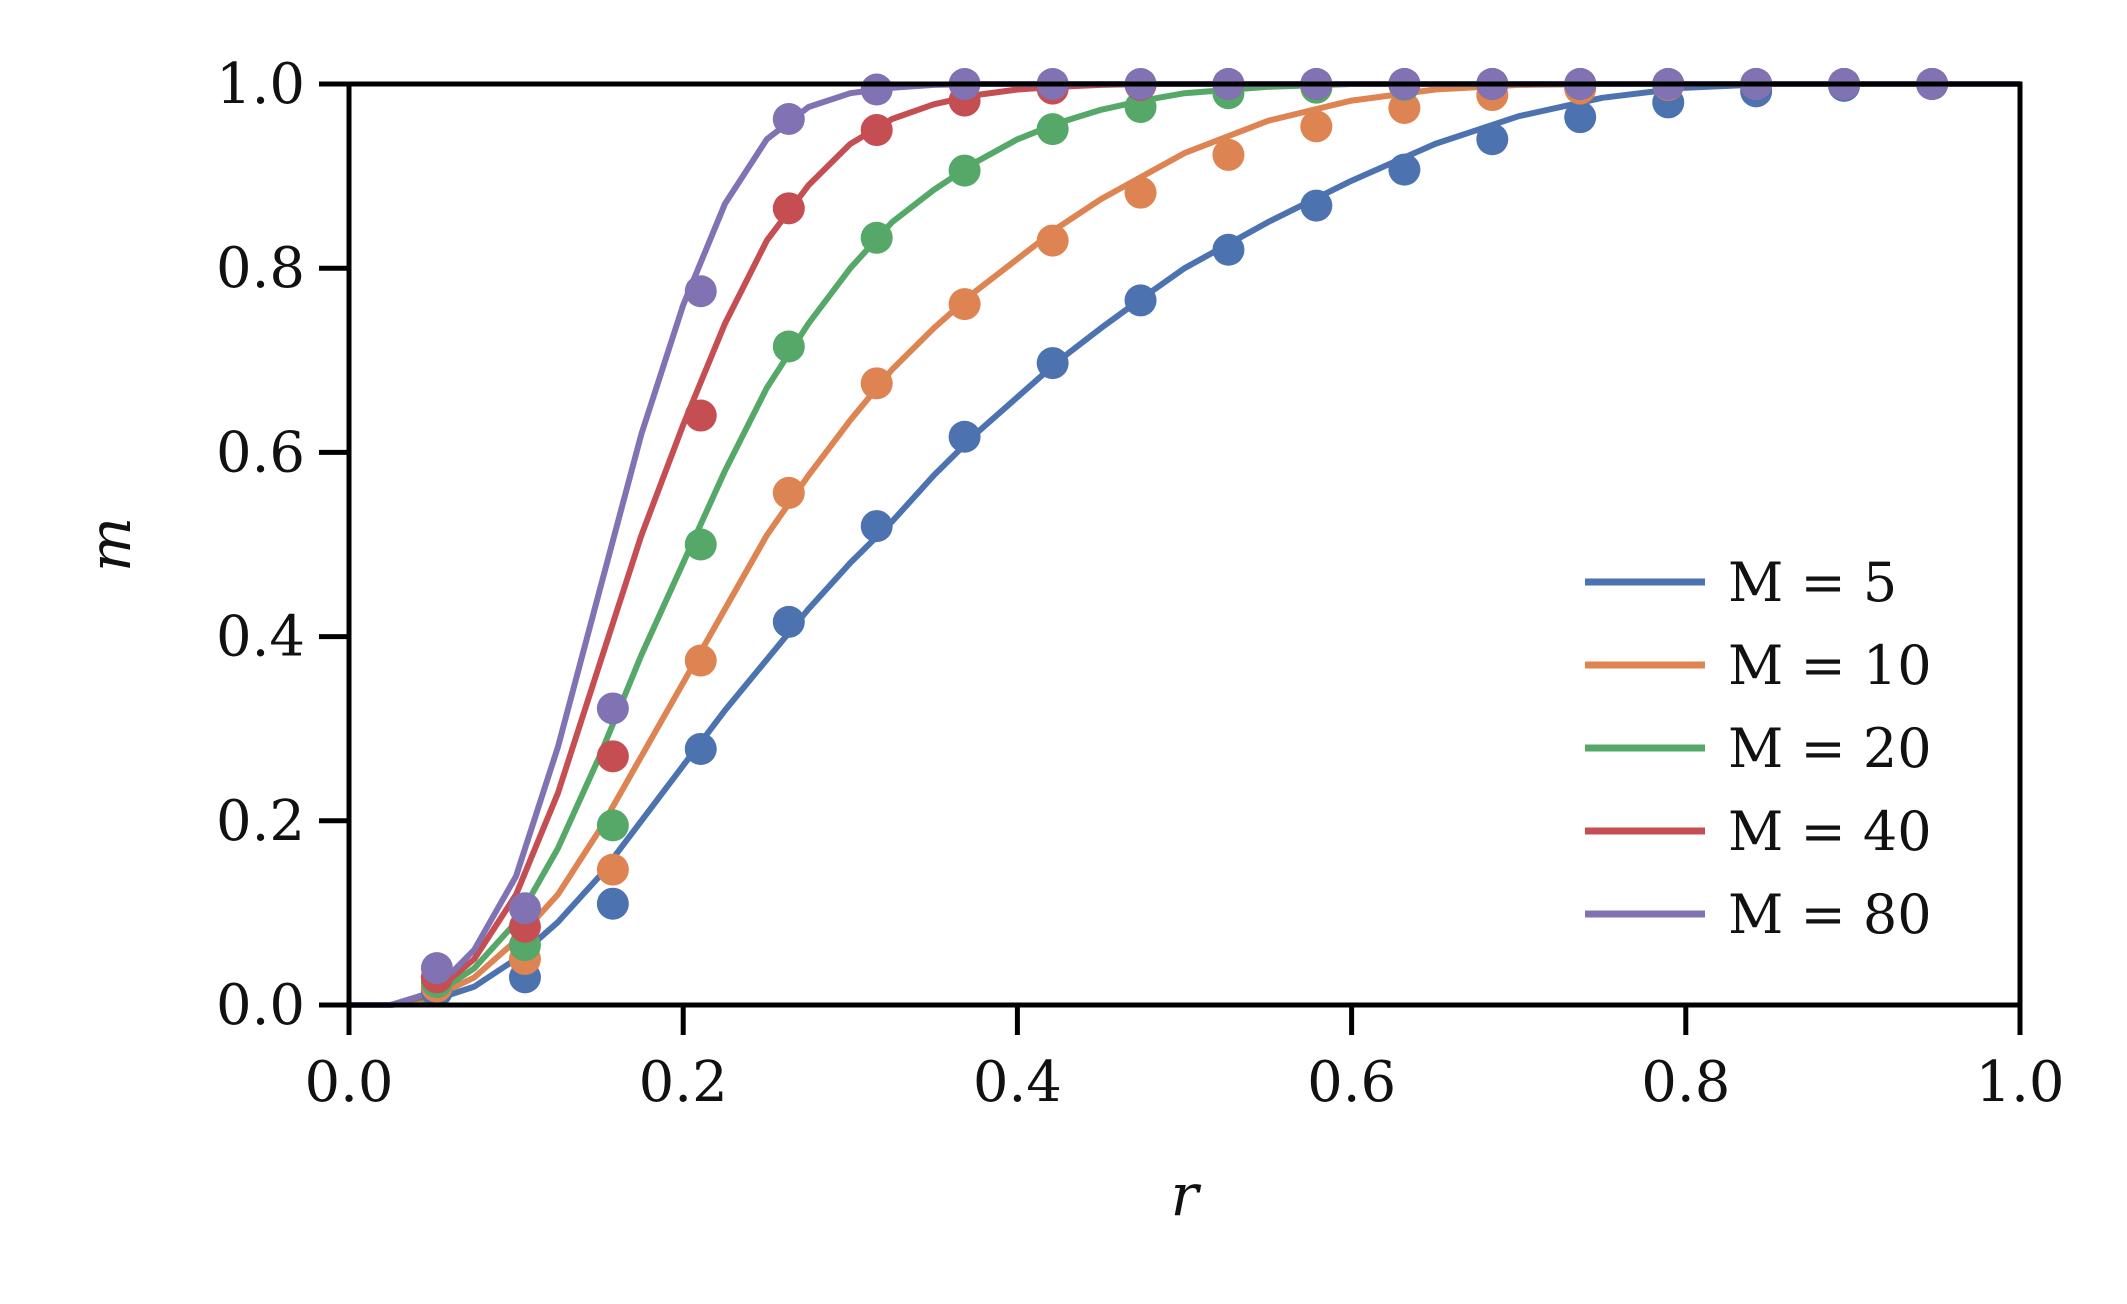 The height and width of the screenshot is (1304, 2127). Describe the element at coordinates (1685, 1082) in the screenshot. I see `x-tick-label: 0.8` at that location.